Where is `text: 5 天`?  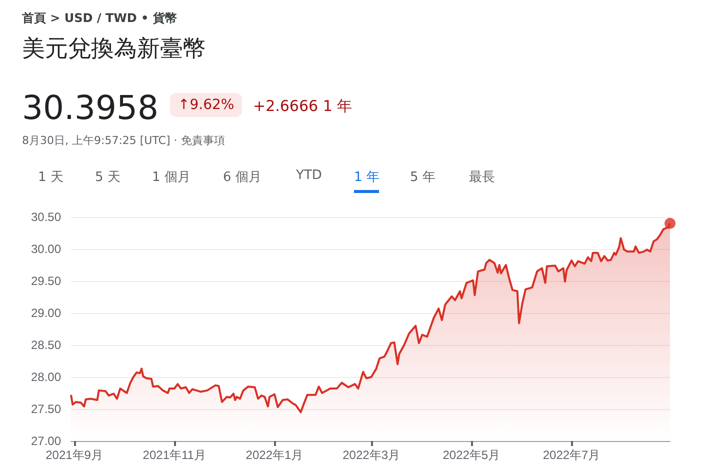
text: 5 天 is located at coordinates (107, 177).